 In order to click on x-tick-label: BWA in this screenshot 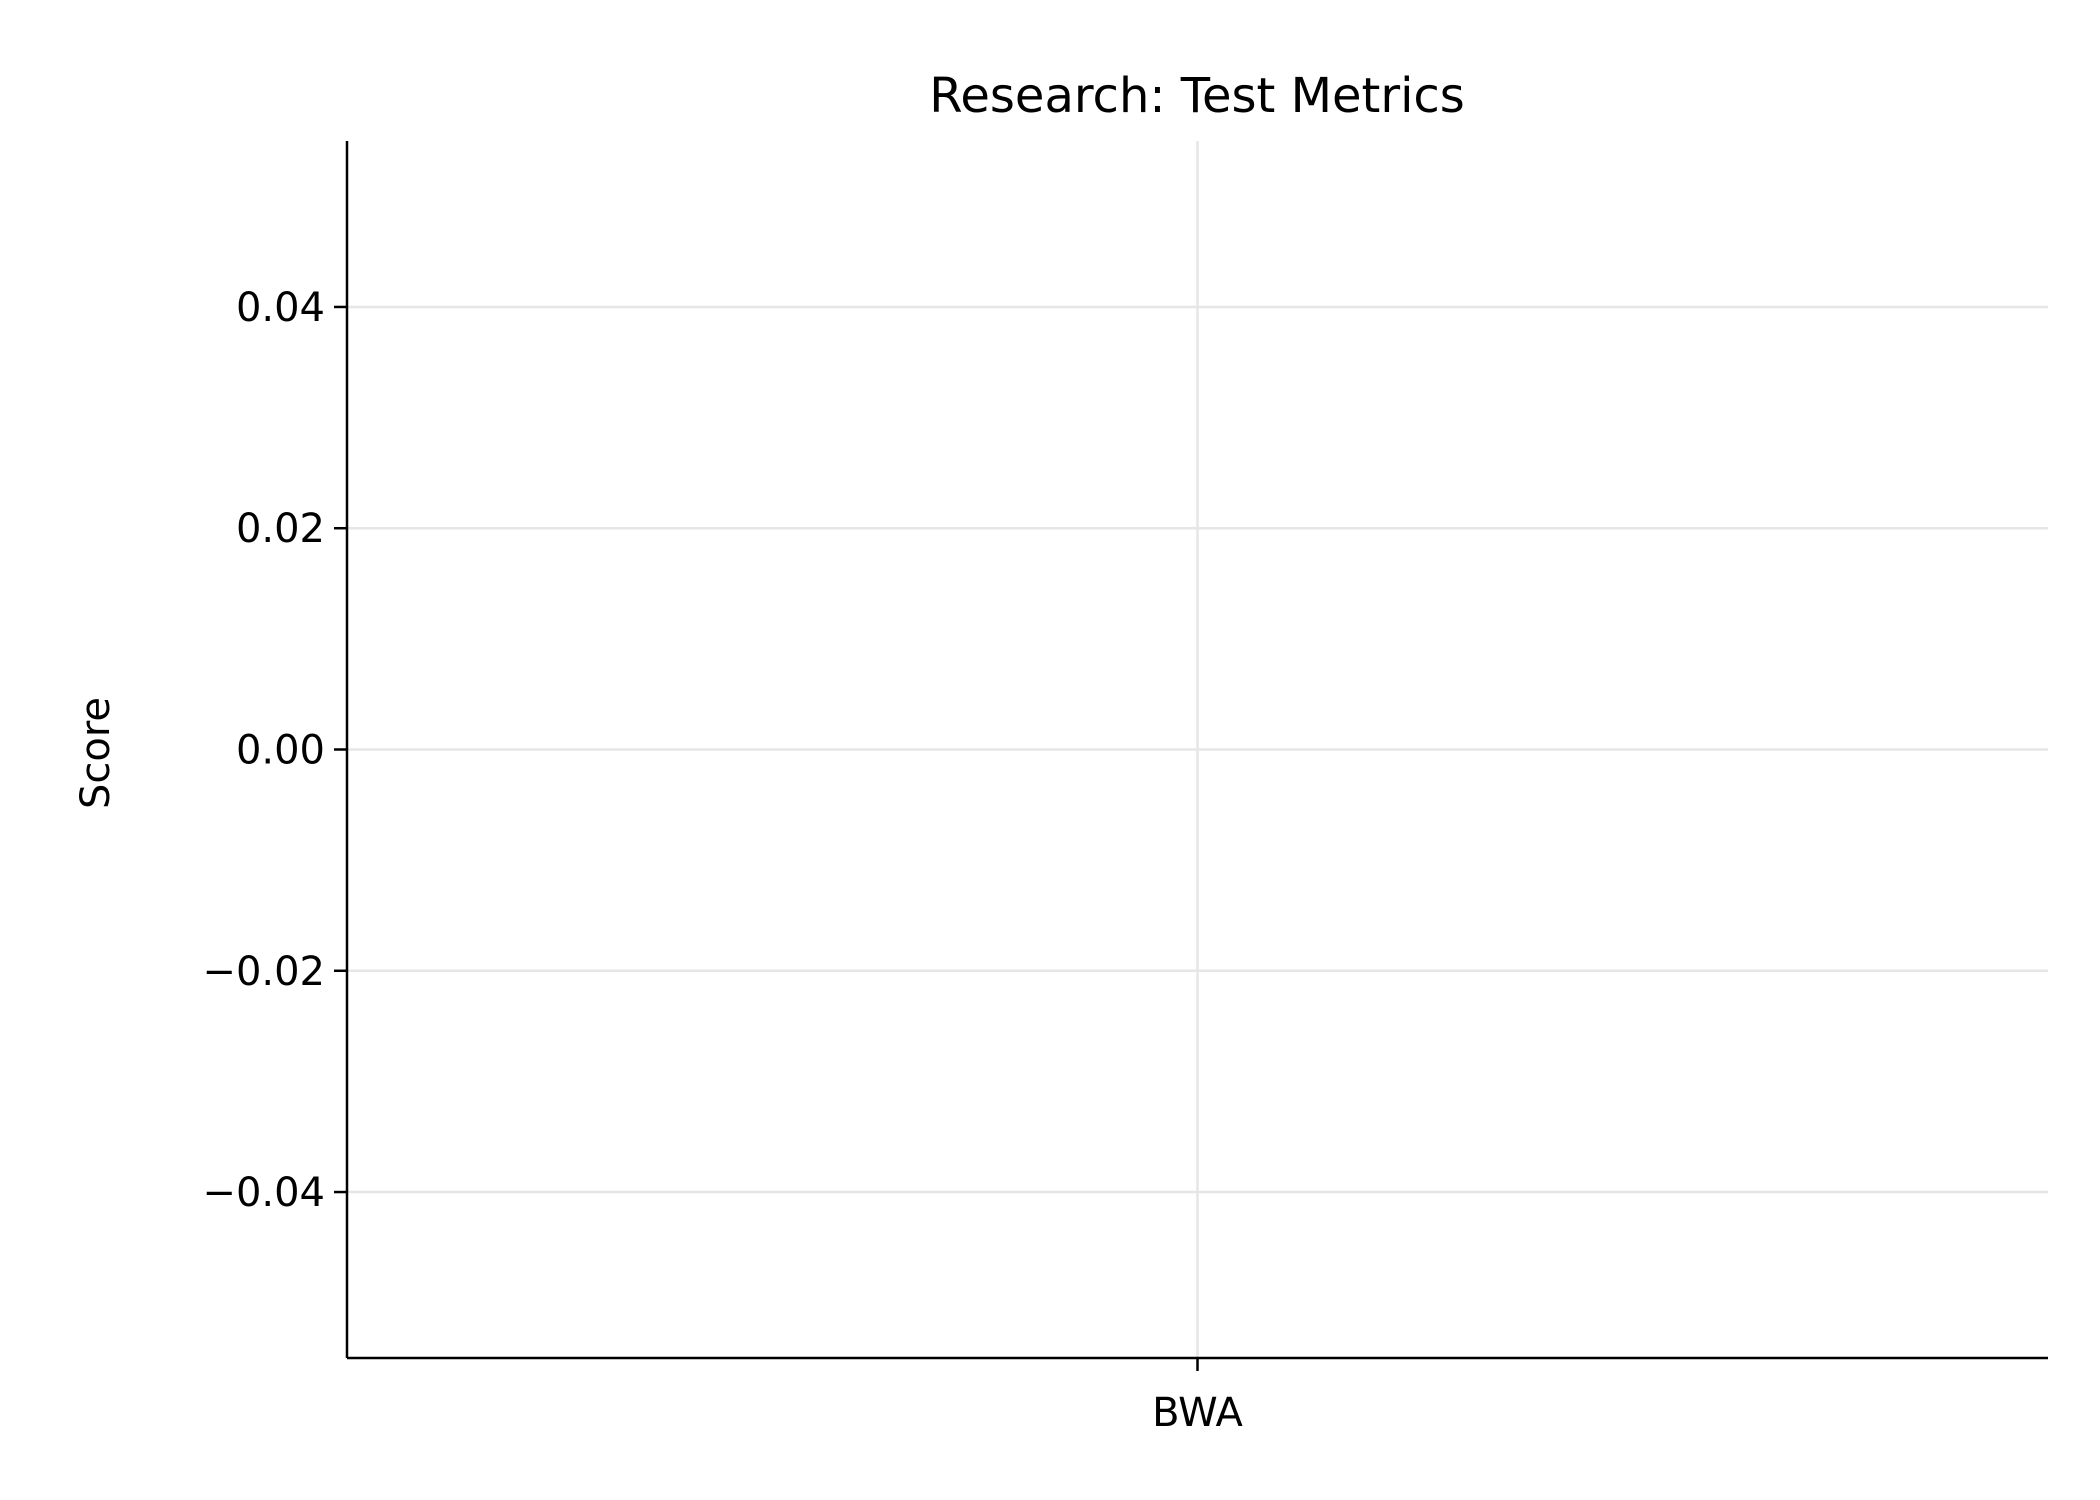, I will do `click(1197, 1413)`.